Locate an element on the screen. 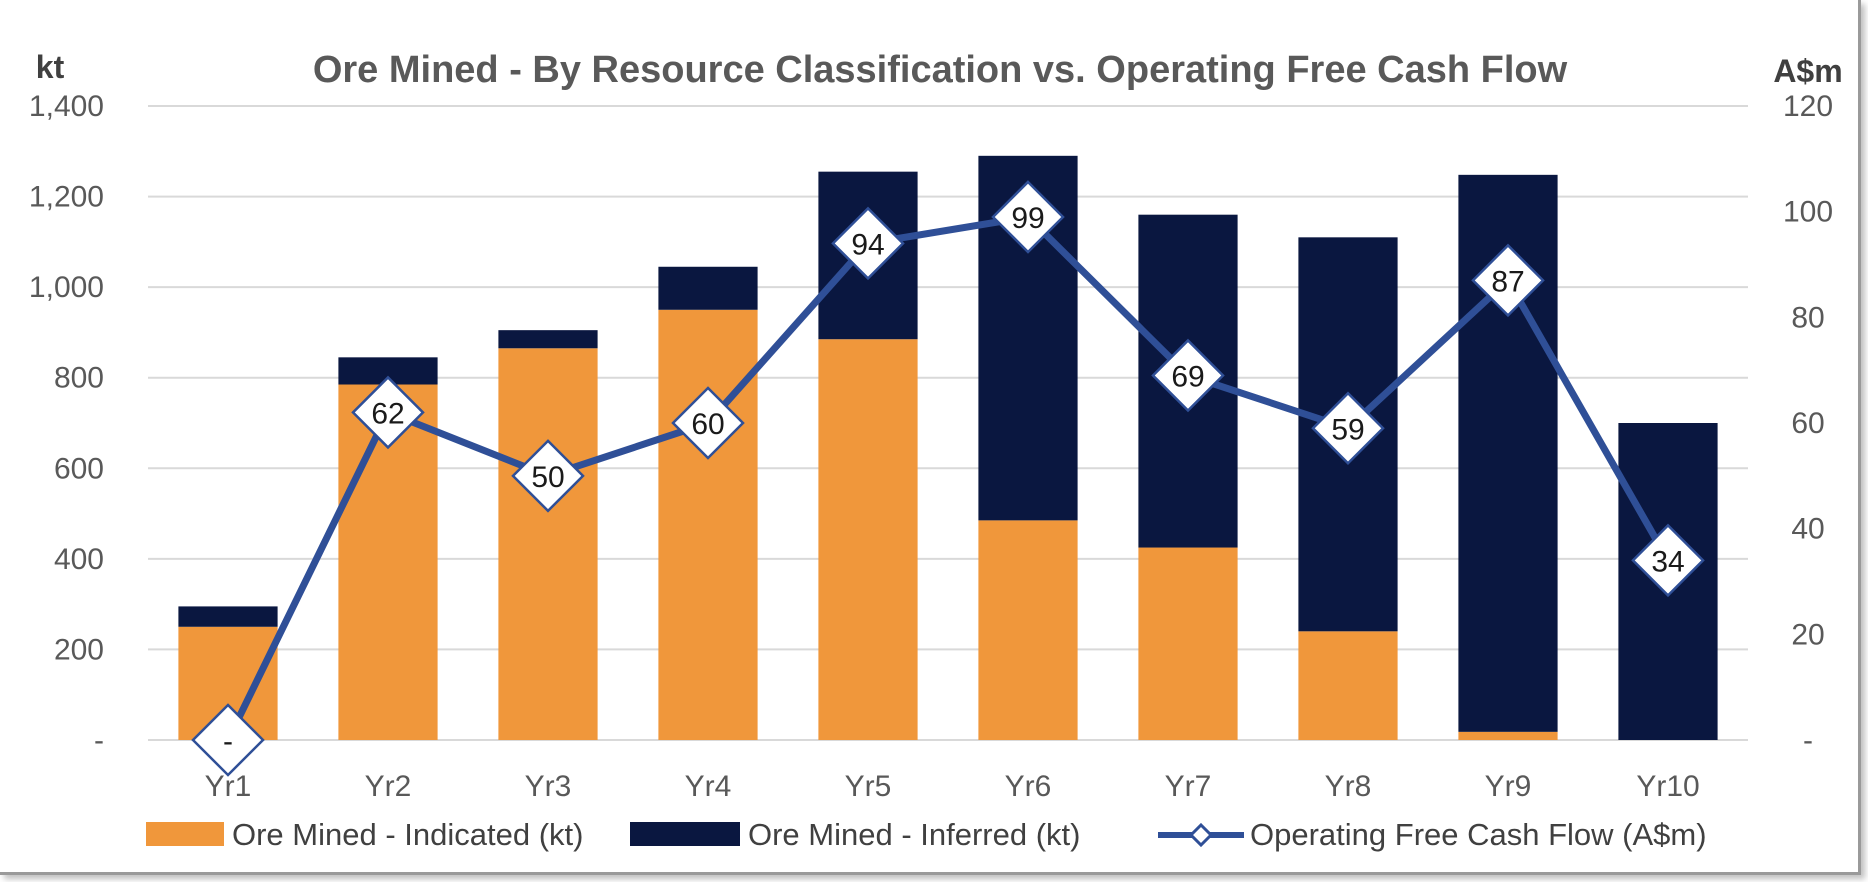 This screenshot has height=882, width=1868. right-axis-unit: A$m is located at coordinates (1807, 71).